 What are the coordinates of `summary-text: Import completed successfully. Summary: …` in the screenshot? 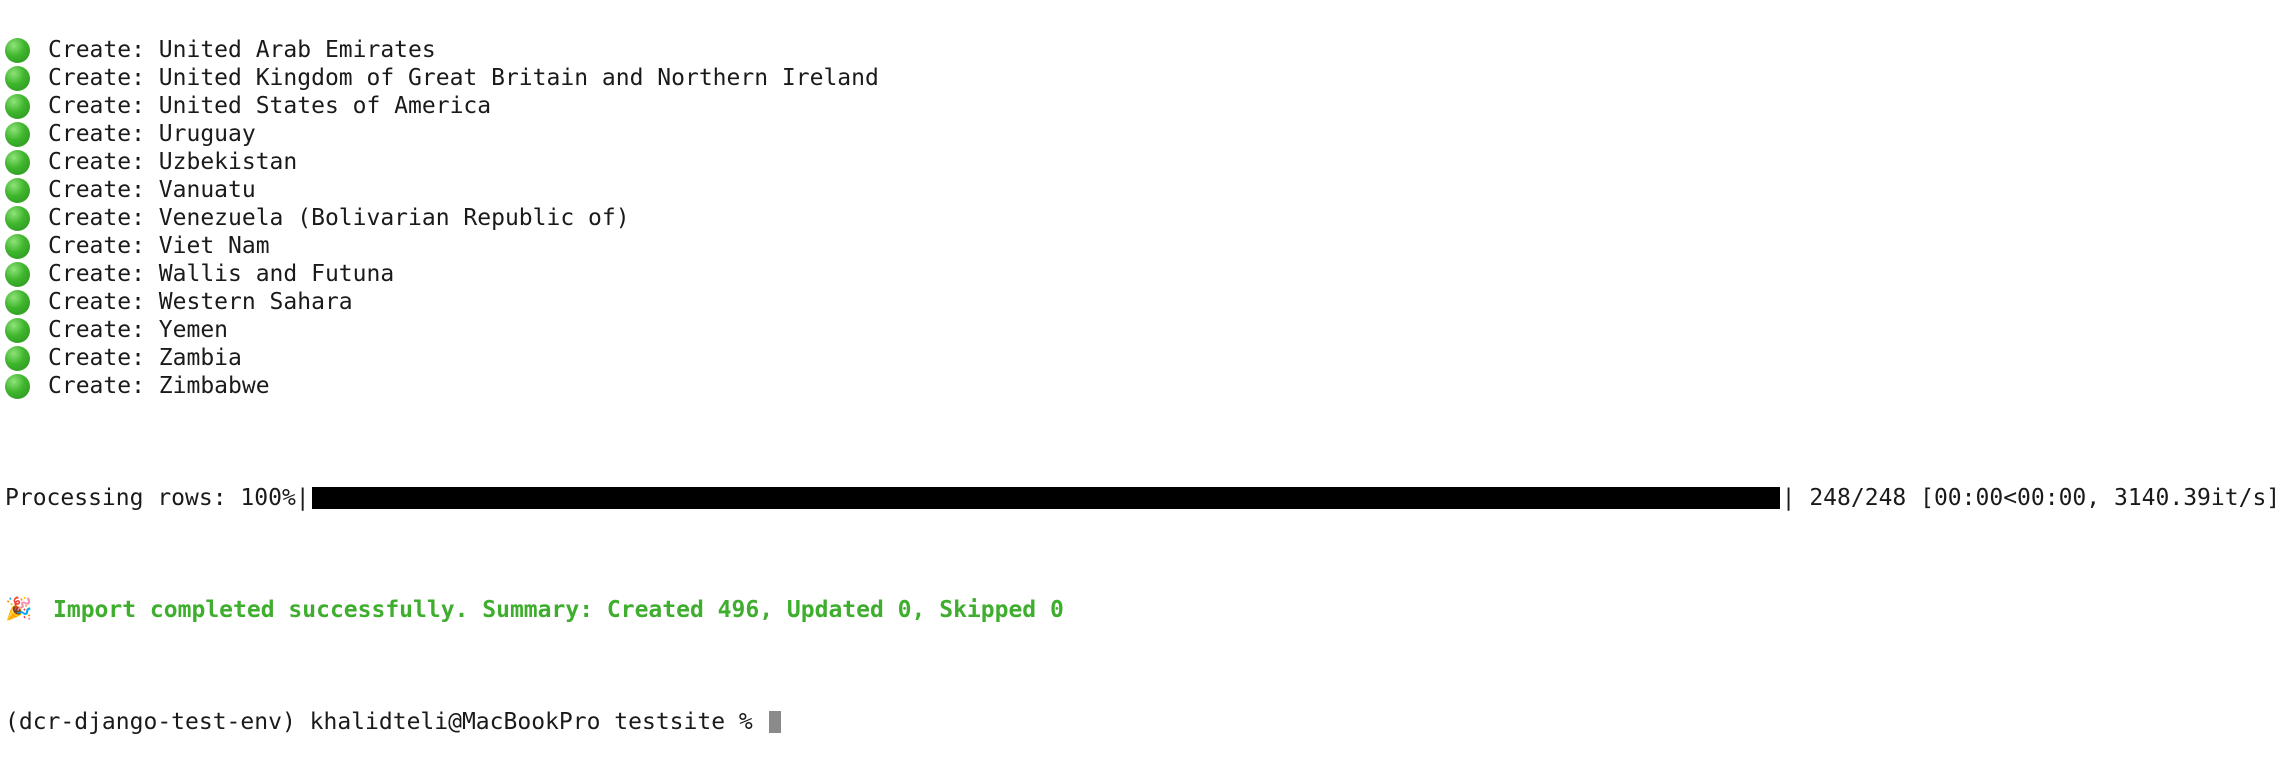 It's located at (558, 610).